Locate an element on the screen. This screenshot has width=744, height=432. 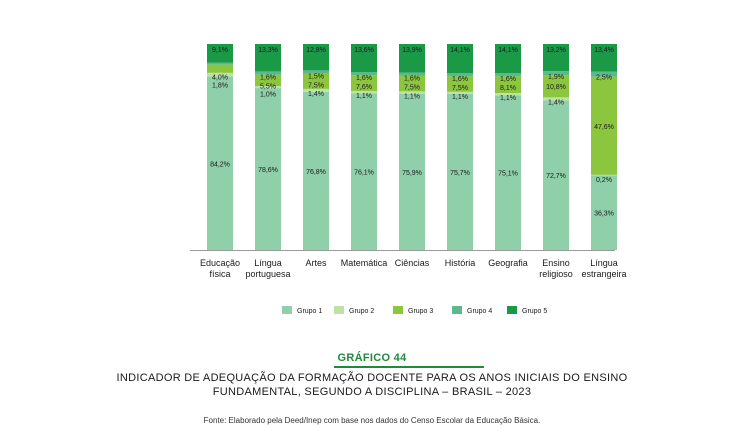
data-label-5-9: 13,4% is located at coordinates (604, 50).